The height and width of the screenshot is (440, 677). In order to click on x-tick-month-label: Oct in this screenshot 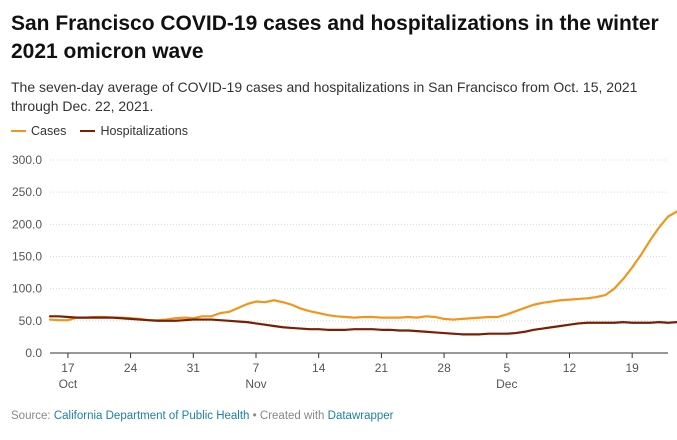, I will do `click(68, 384)`.